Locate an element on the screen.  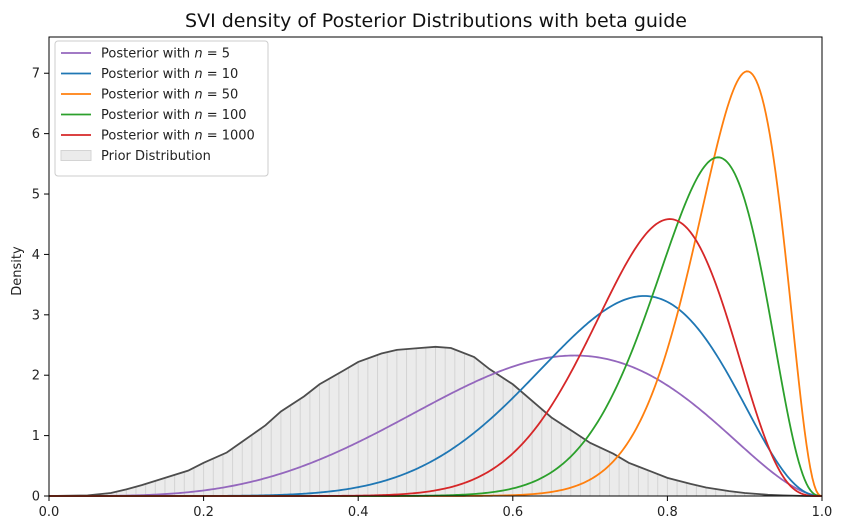
x-tick-label: 0.0 is located at coordinates (49, 512).